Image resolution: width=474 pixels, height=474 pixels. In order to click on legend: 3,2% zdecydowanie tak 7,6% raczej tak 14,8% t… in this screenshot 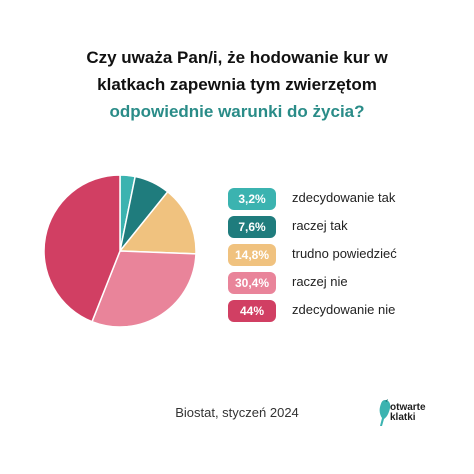, I will do `click(348, 255)`.